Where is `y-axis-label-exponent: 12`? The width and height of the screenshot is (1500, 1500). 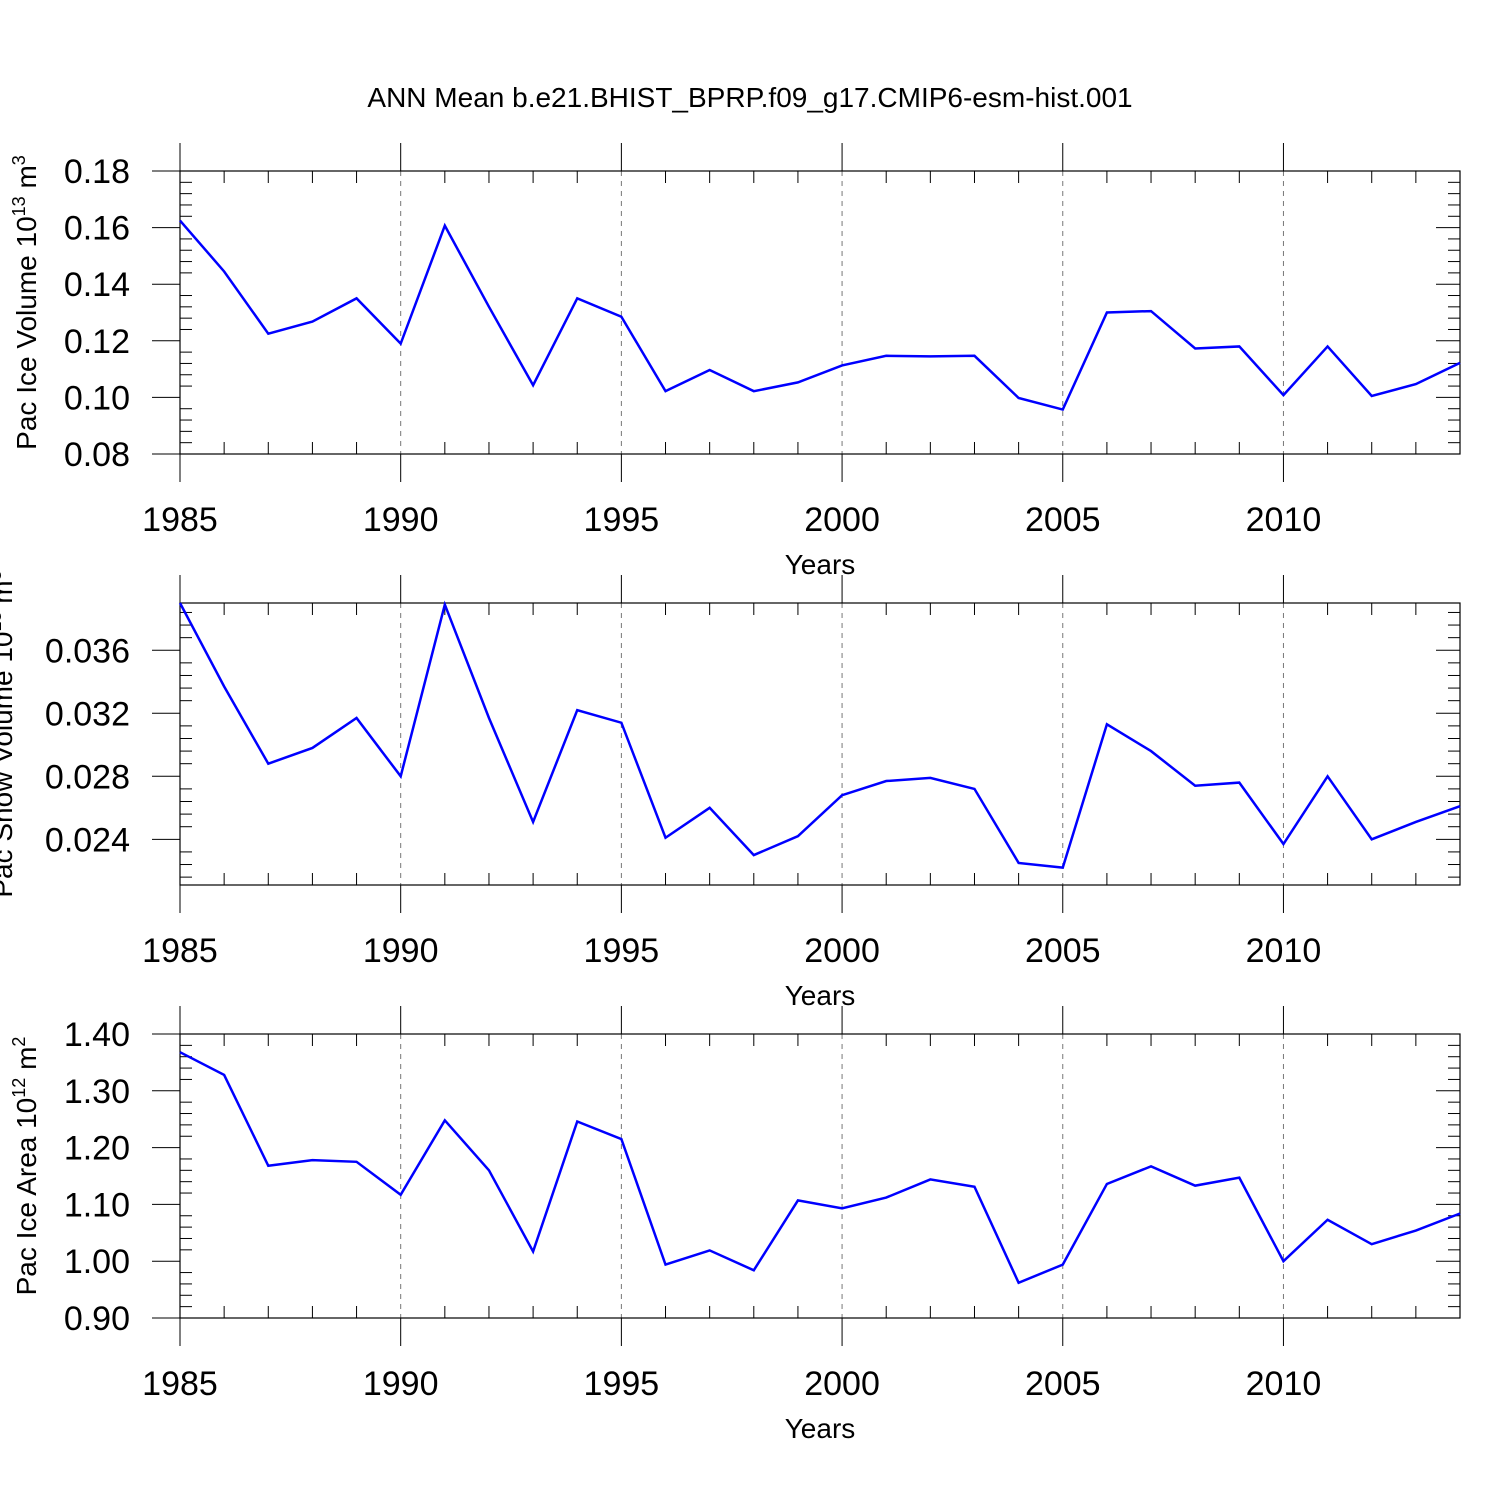 y-axis-label-exponent: 12 is located at coordinates (19, 1088).